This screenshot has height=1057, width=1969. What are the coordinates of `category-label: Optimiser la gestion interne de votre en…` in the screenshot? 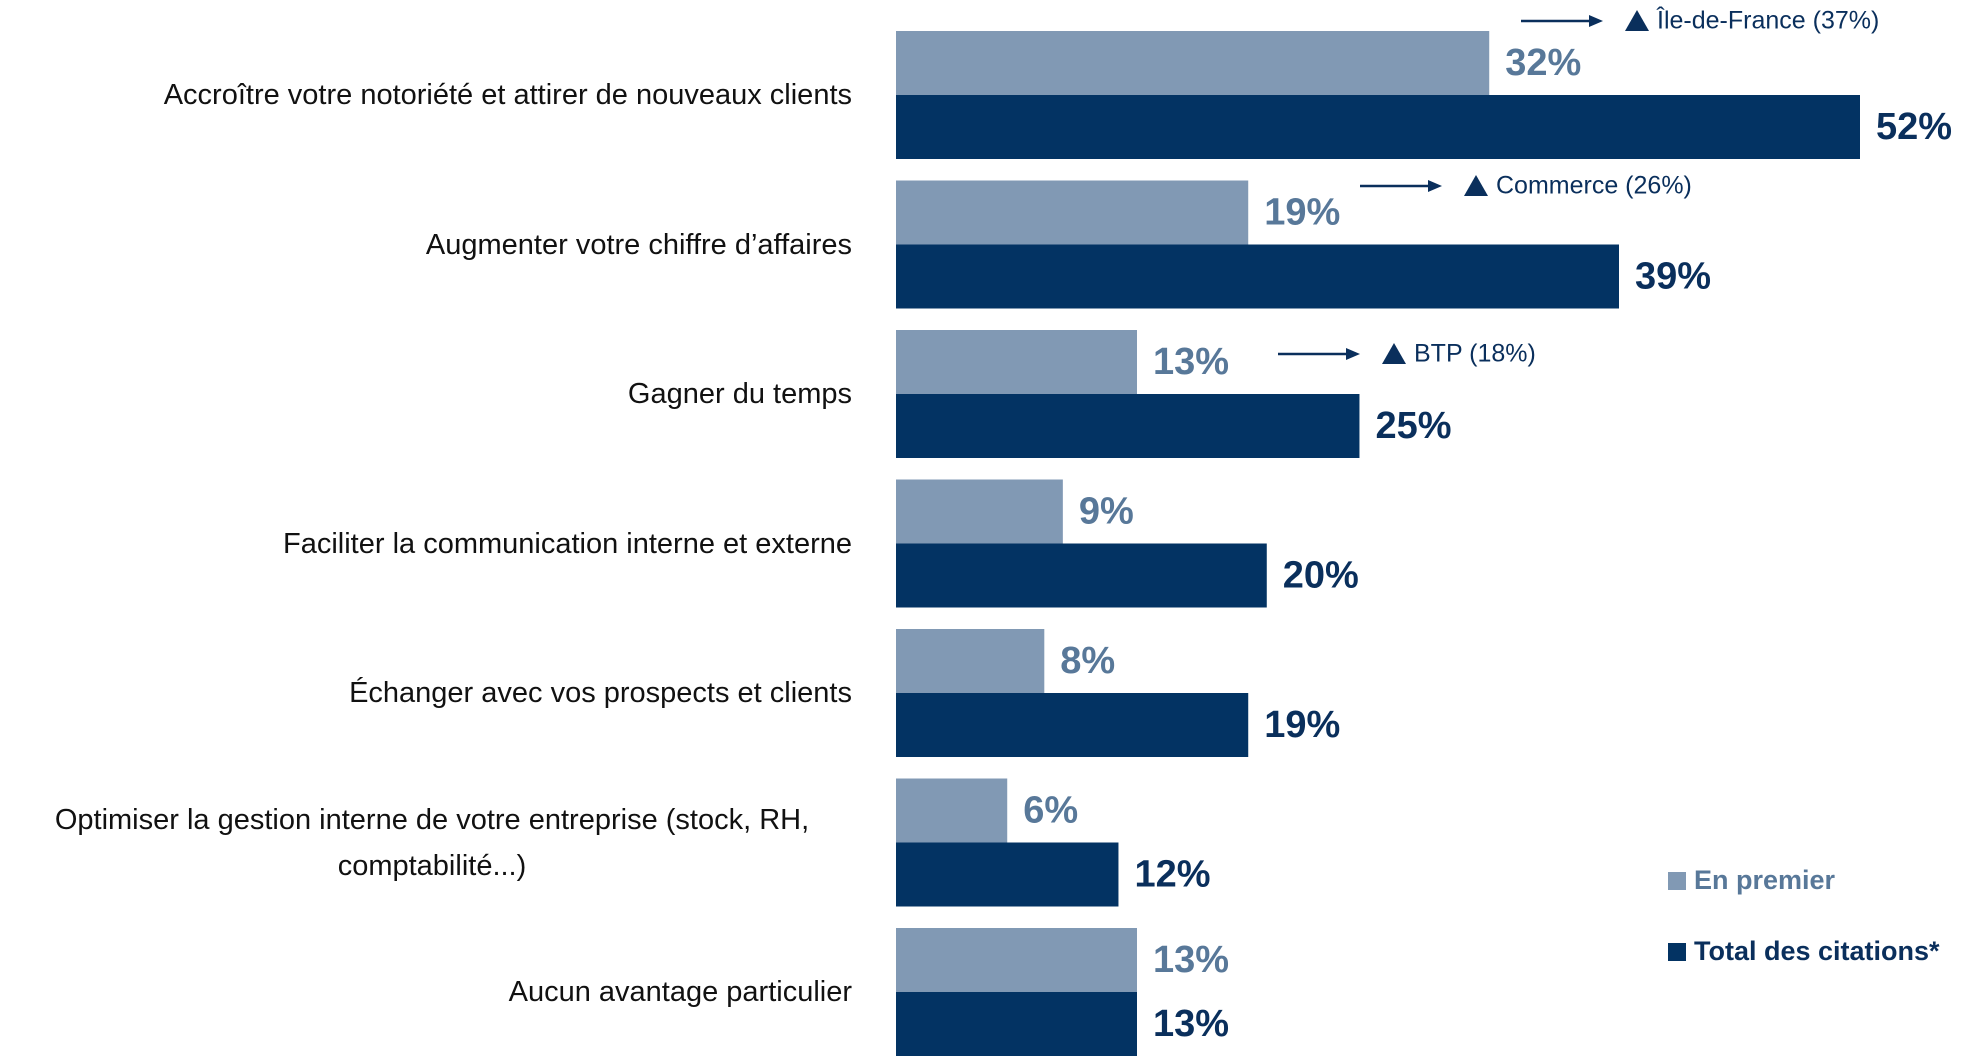 It's located at (432, 842).